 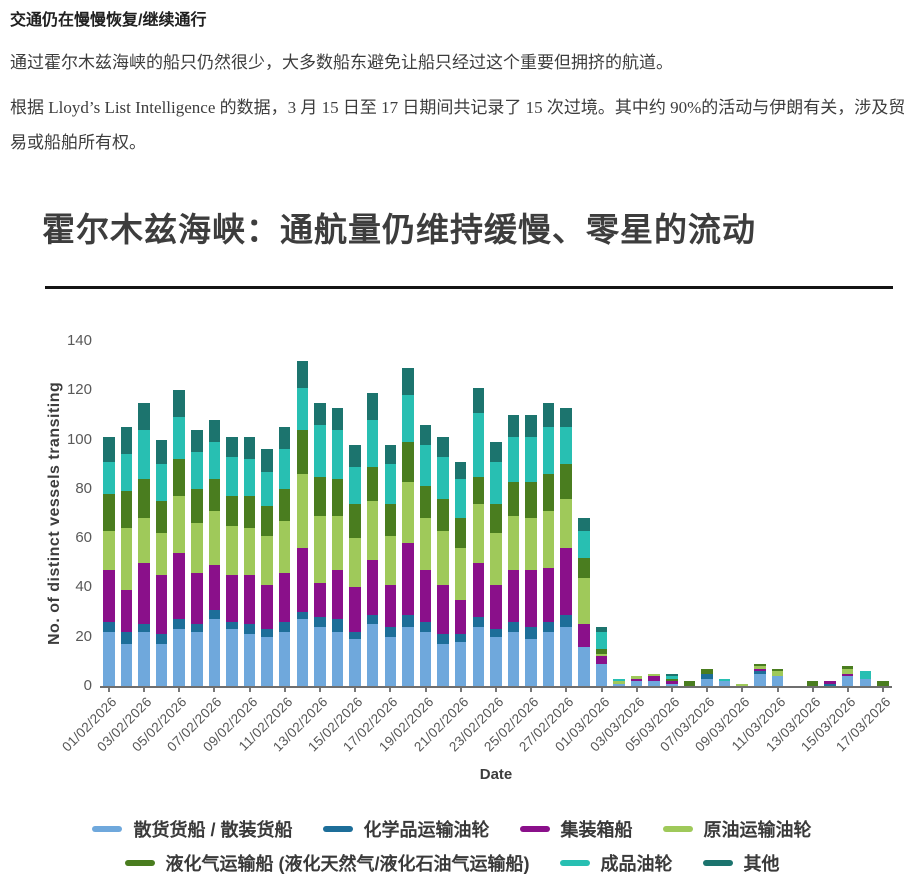 What do you see at coordinates (737, 829) in the screenshot?
I see `legend-item: 原油运输油轮` at bounding box center [737, 829].